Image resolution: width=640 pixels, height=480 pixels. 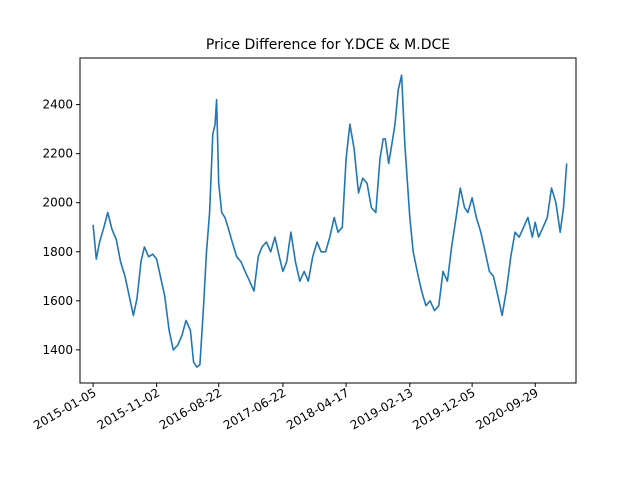 I want to click on x-tick-label: 2017-06-22, so click(x=254, y=408).